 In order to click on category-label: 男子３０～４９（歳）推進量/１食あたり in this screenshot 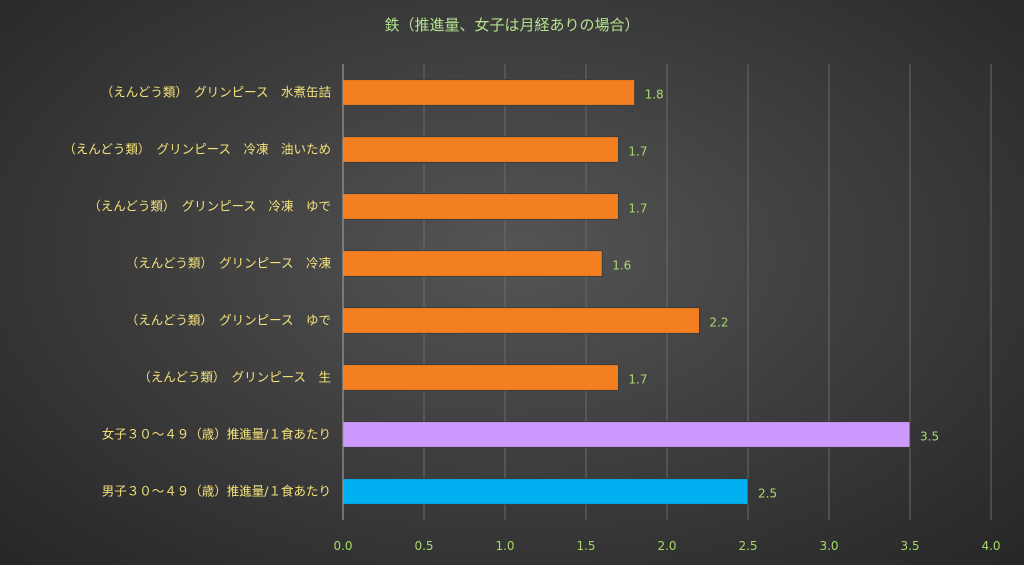, I will do `click(216, 491)`.